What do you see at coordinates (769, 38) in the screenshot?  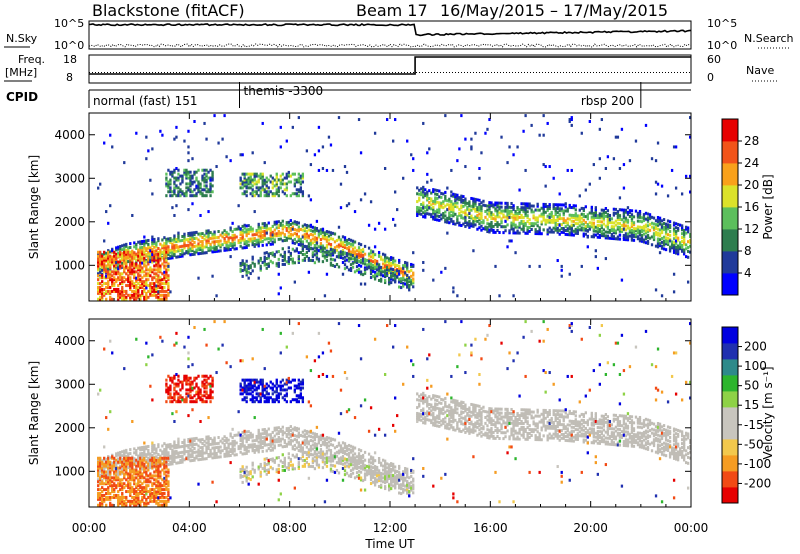 I see `nsearch-label: N.Search` at bounding box center [769, 38].